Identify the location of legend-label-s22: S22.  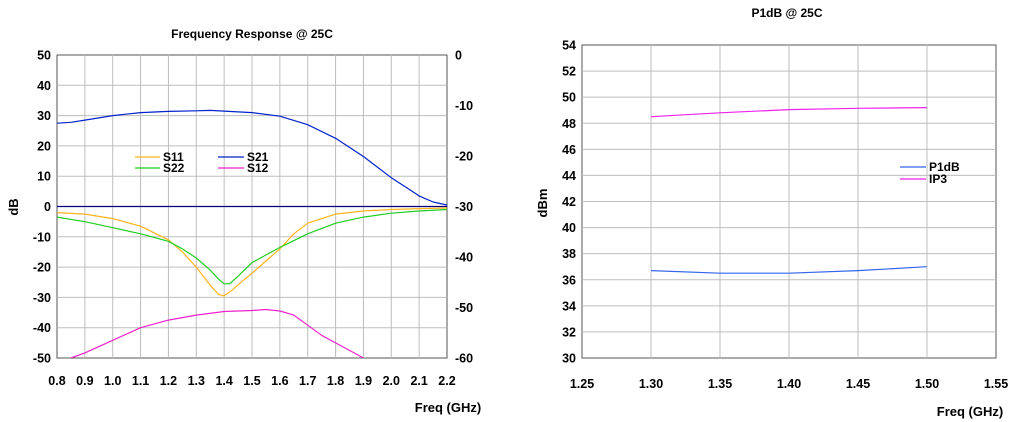
(174, 168).